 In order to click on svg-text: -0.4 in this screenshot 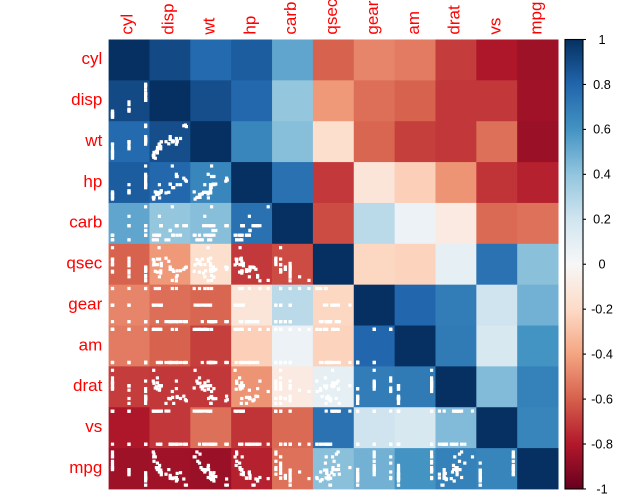, I will do `click(602, 354)`.